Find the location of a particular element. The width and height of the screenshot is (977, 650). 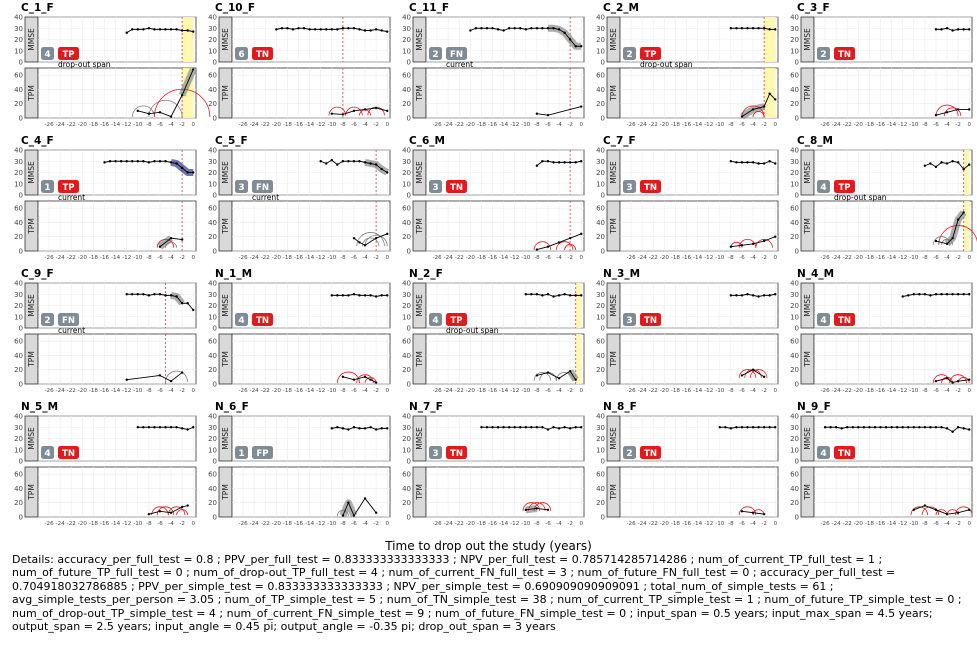

drop-out-span is located at coordinates (578, 359).